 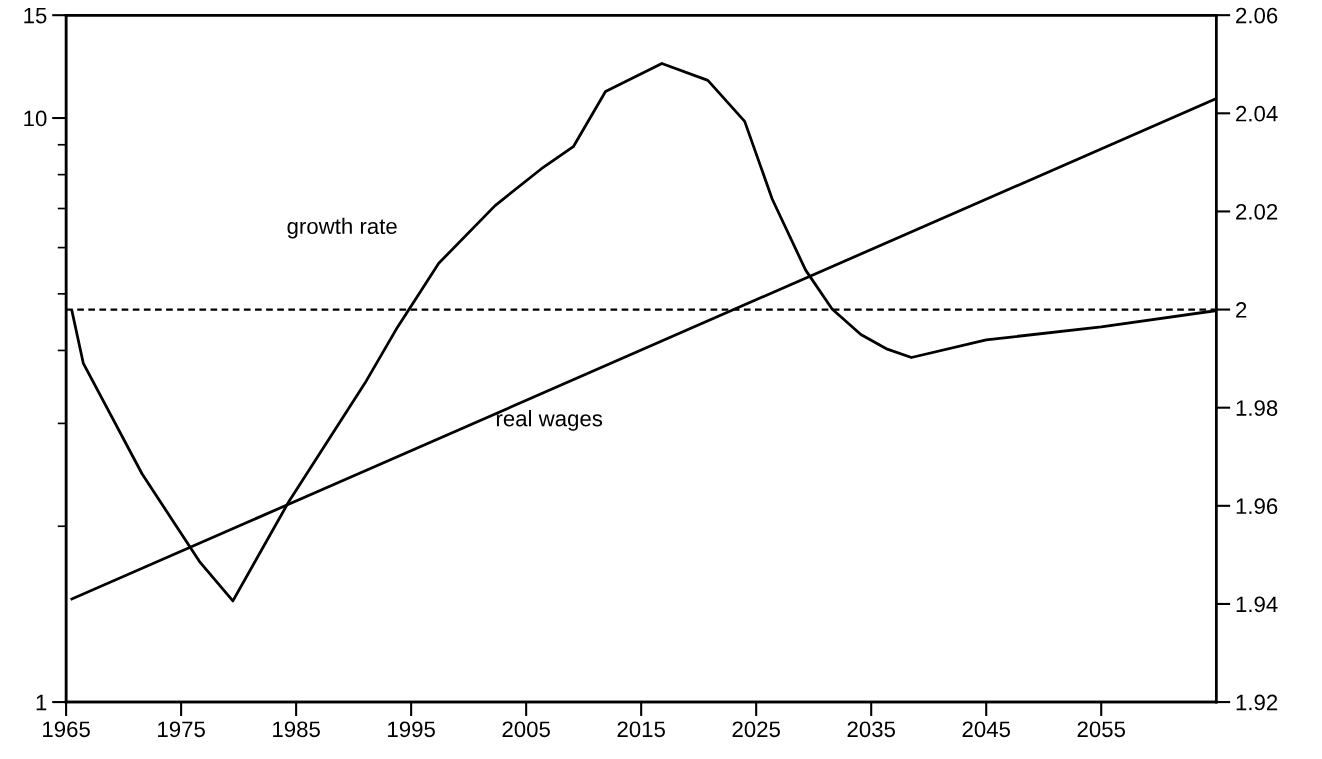 I want to click on x-tick-label: 2025, so click(x=756, y=729).